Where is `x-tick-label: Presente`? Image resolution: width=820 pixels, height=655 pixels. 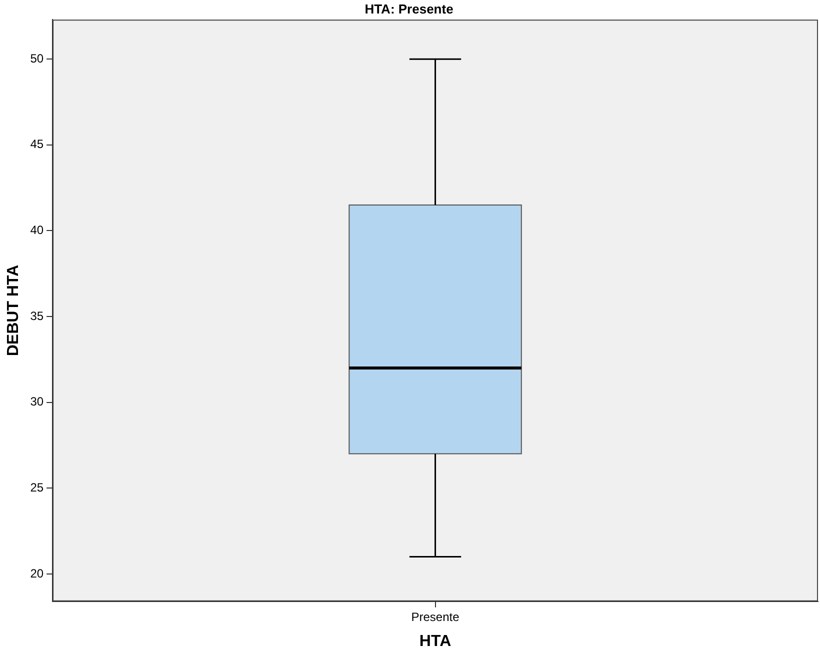 x-tick-label: Presente is located at coordinates (435, 617).